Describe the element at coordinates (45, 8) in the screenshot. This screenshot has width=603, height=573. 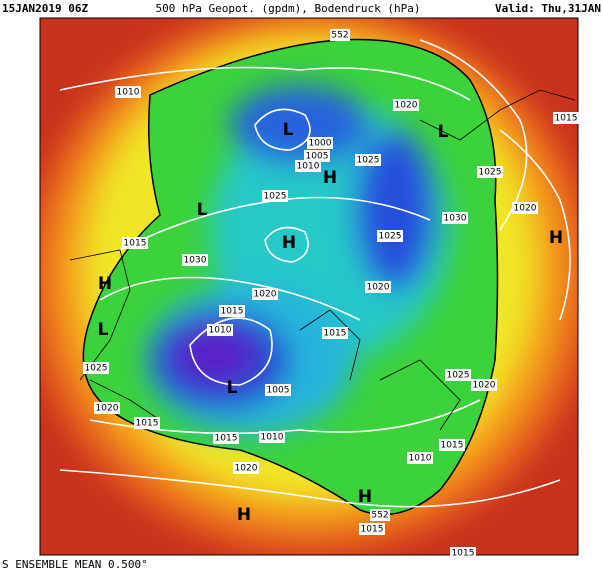
I see `run-time: 15JAN2019 06Z` at that location.